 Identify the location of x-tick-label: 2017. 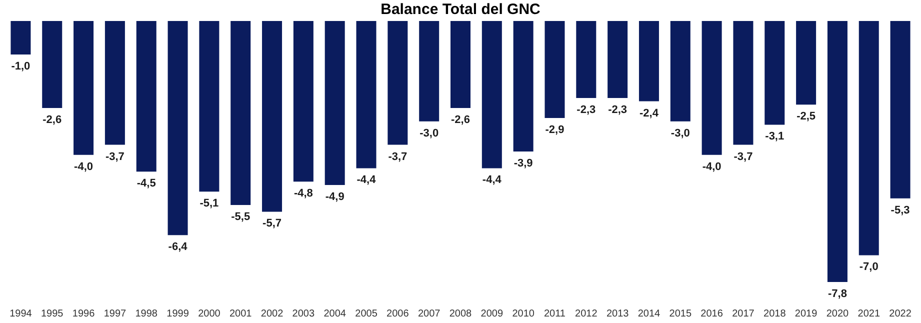
(743, 314).